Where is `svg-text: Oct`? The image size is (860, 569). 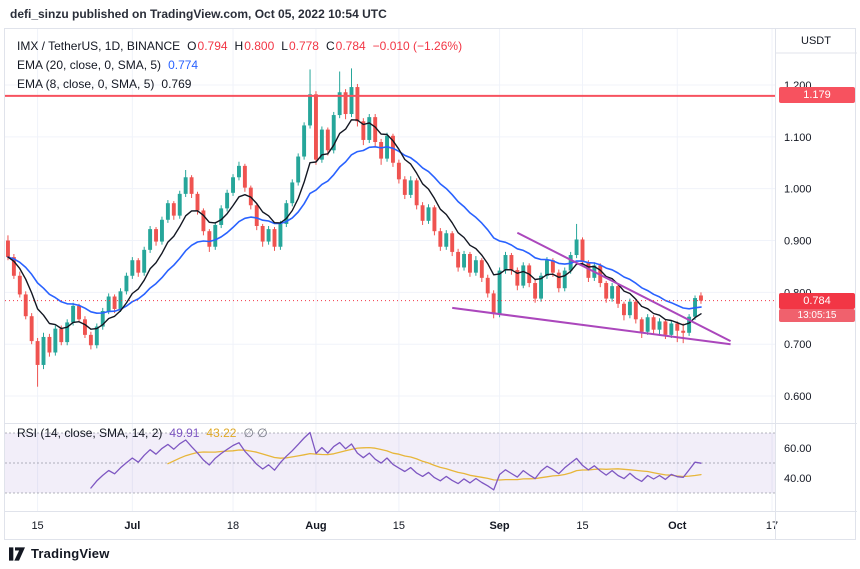
svg-text: Oct is located at coordinates (677, 526).